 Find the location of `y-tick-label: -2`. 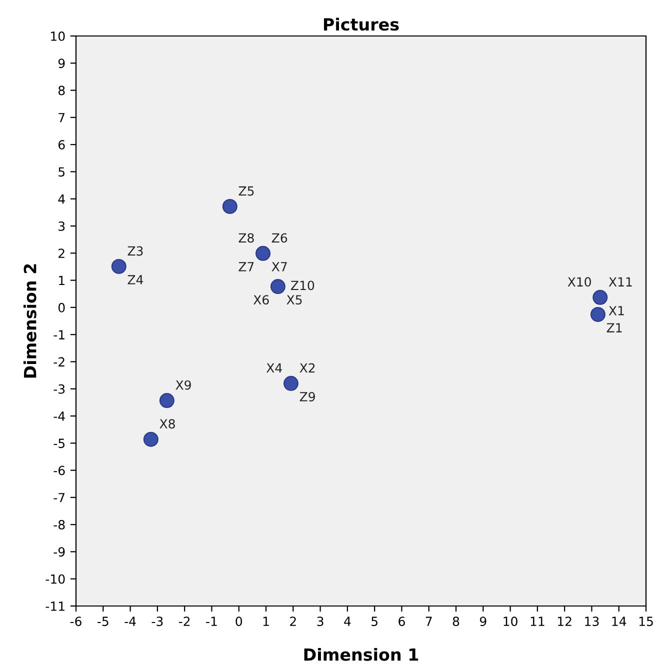

y-tick-label: -2 is located at coordinates (59, 361).